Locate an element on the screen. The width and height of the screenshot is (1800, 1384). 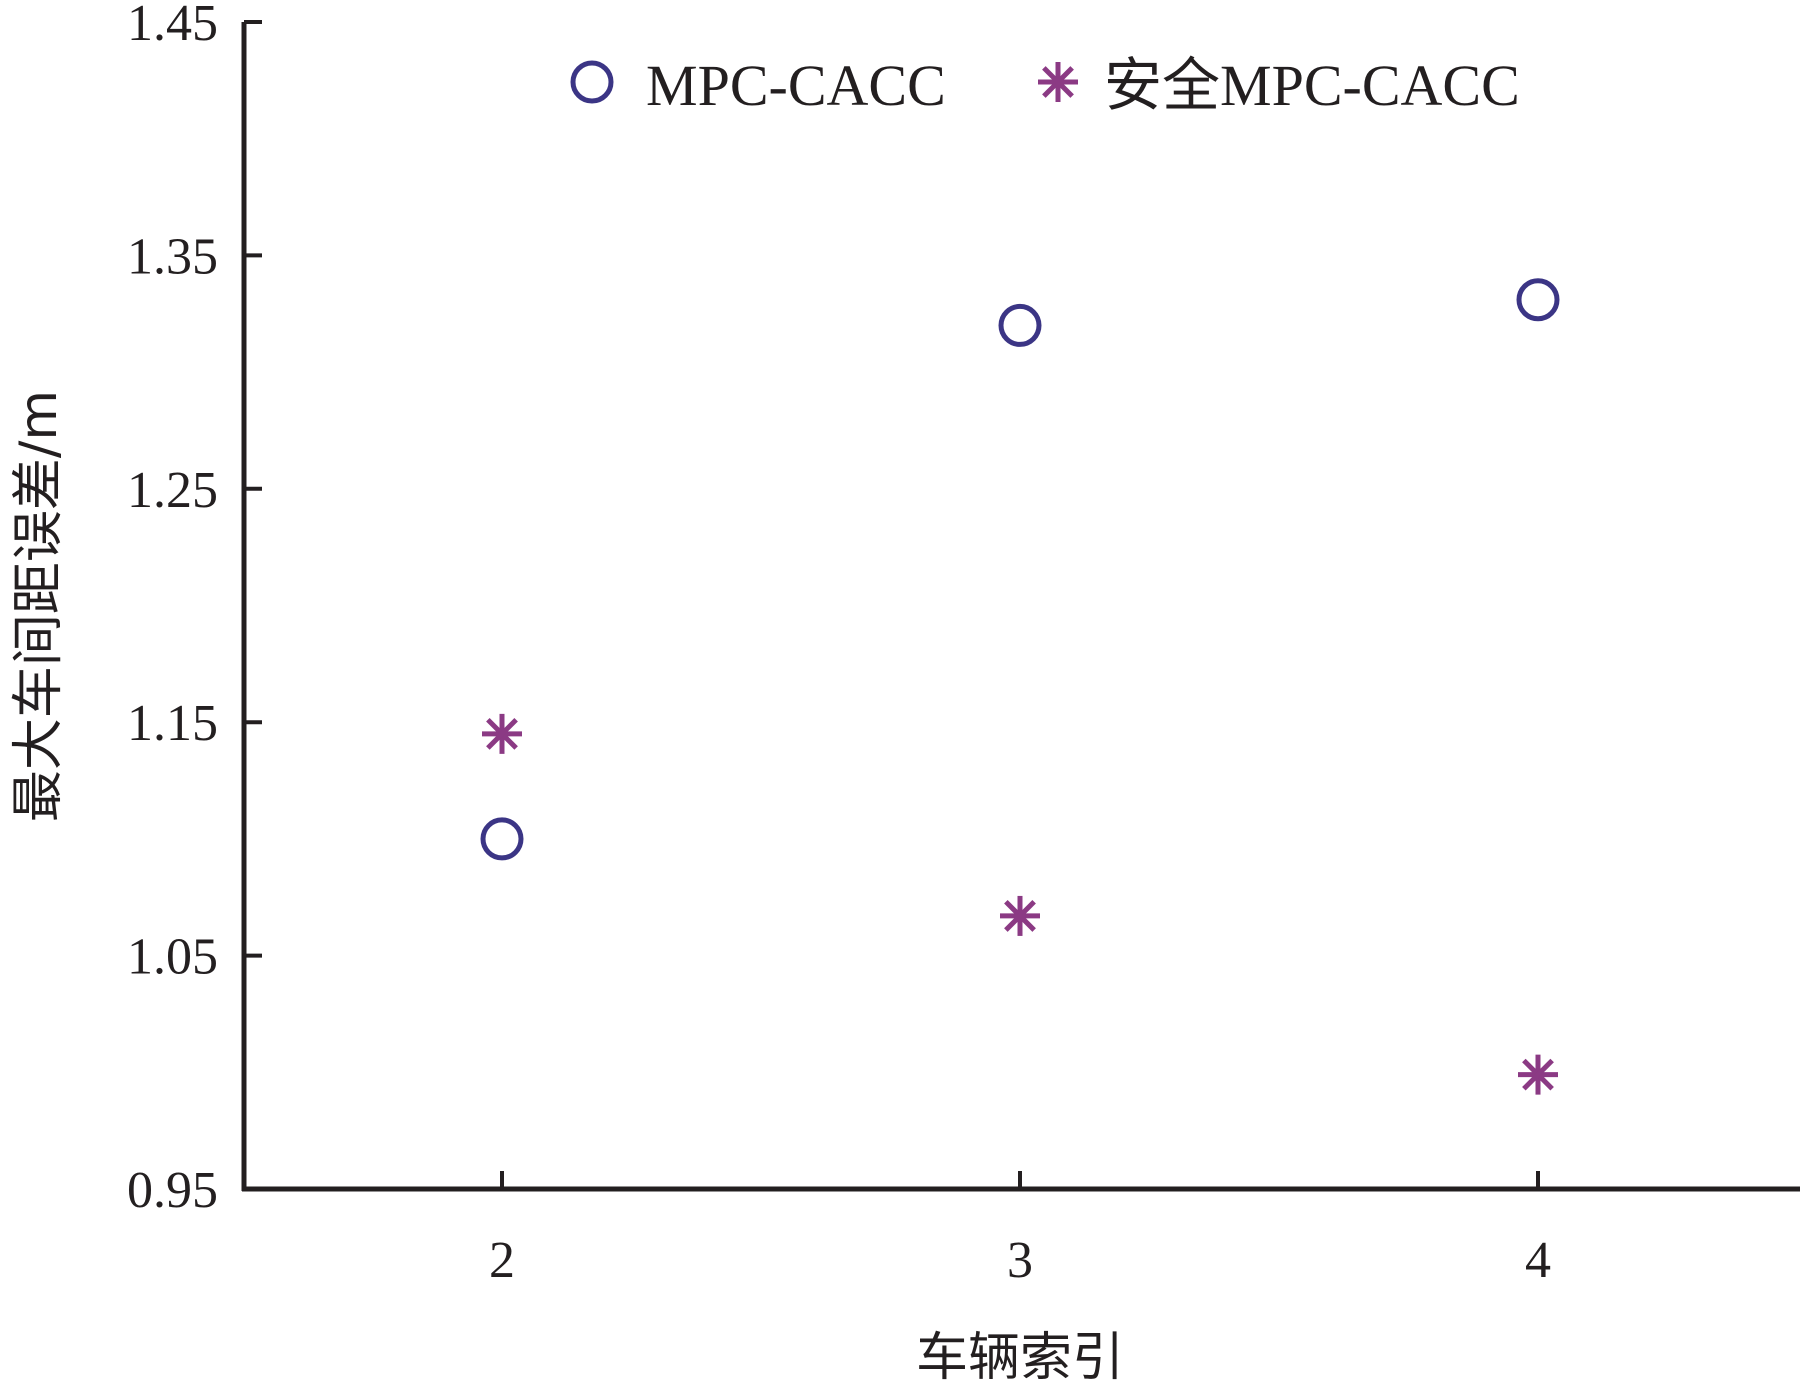
y-axis-title: 最大车间距误差/m is located at coordinates (39, 606).